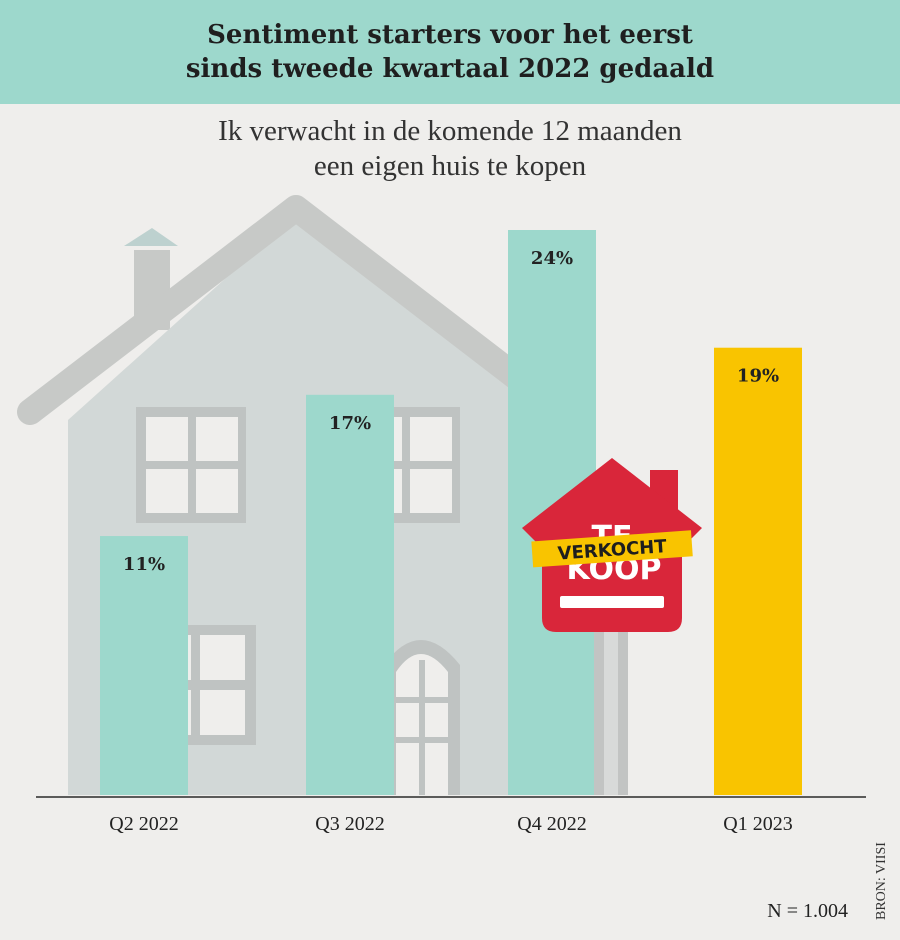 The height and width of the screenshot is (940, 900). Describe the element at coordinates (758, 571) in the screenshot. I see `bar-q1-2023` at that location.